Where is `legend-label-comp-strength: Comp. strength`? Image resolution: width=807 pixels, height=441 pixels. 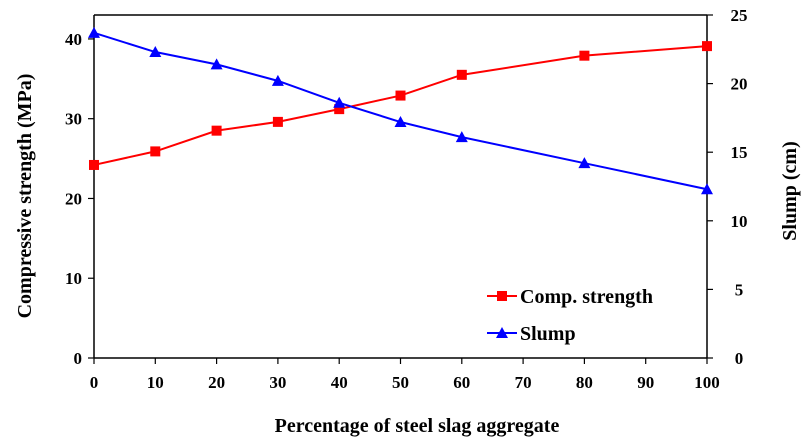 legend-label-comp-strength: Comp. strength is located at coordinates (586, 297).